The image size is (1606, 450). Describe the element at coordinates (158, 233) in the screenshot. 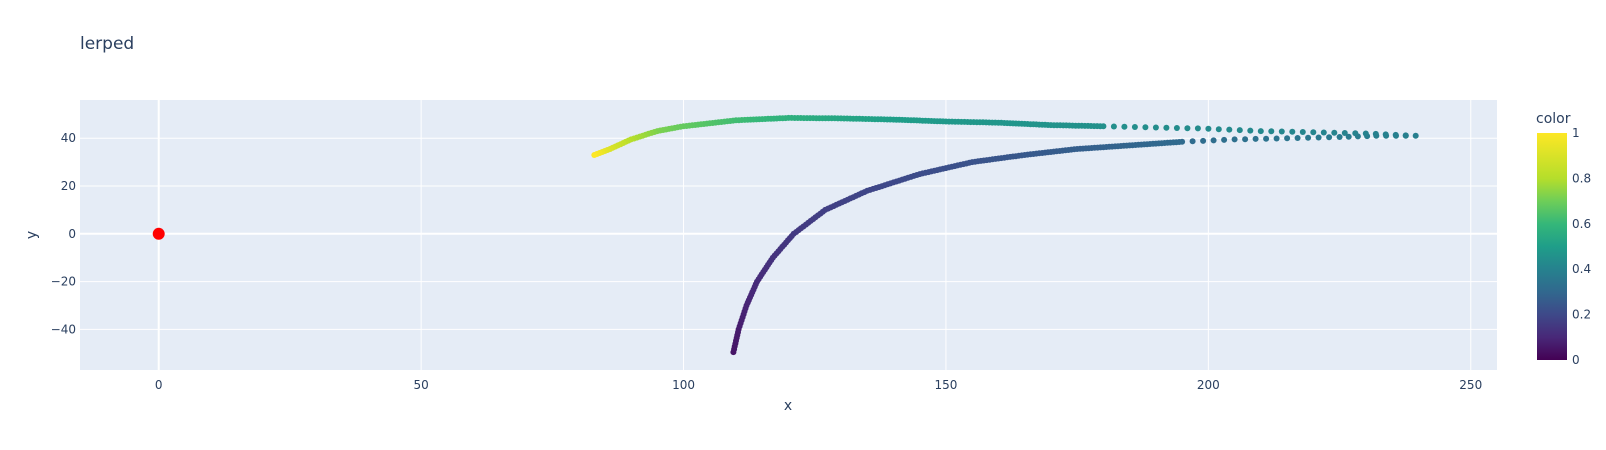

I see `origin-point` at that location.